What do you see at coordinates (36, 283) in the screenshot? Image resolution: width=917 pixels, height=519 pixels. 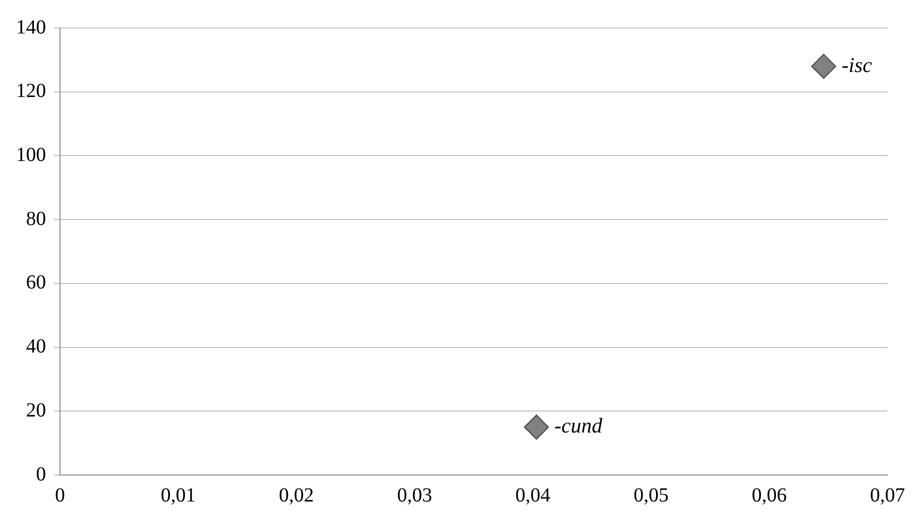 I see `y-tick-label: 60` at bounding box center [36, 283].